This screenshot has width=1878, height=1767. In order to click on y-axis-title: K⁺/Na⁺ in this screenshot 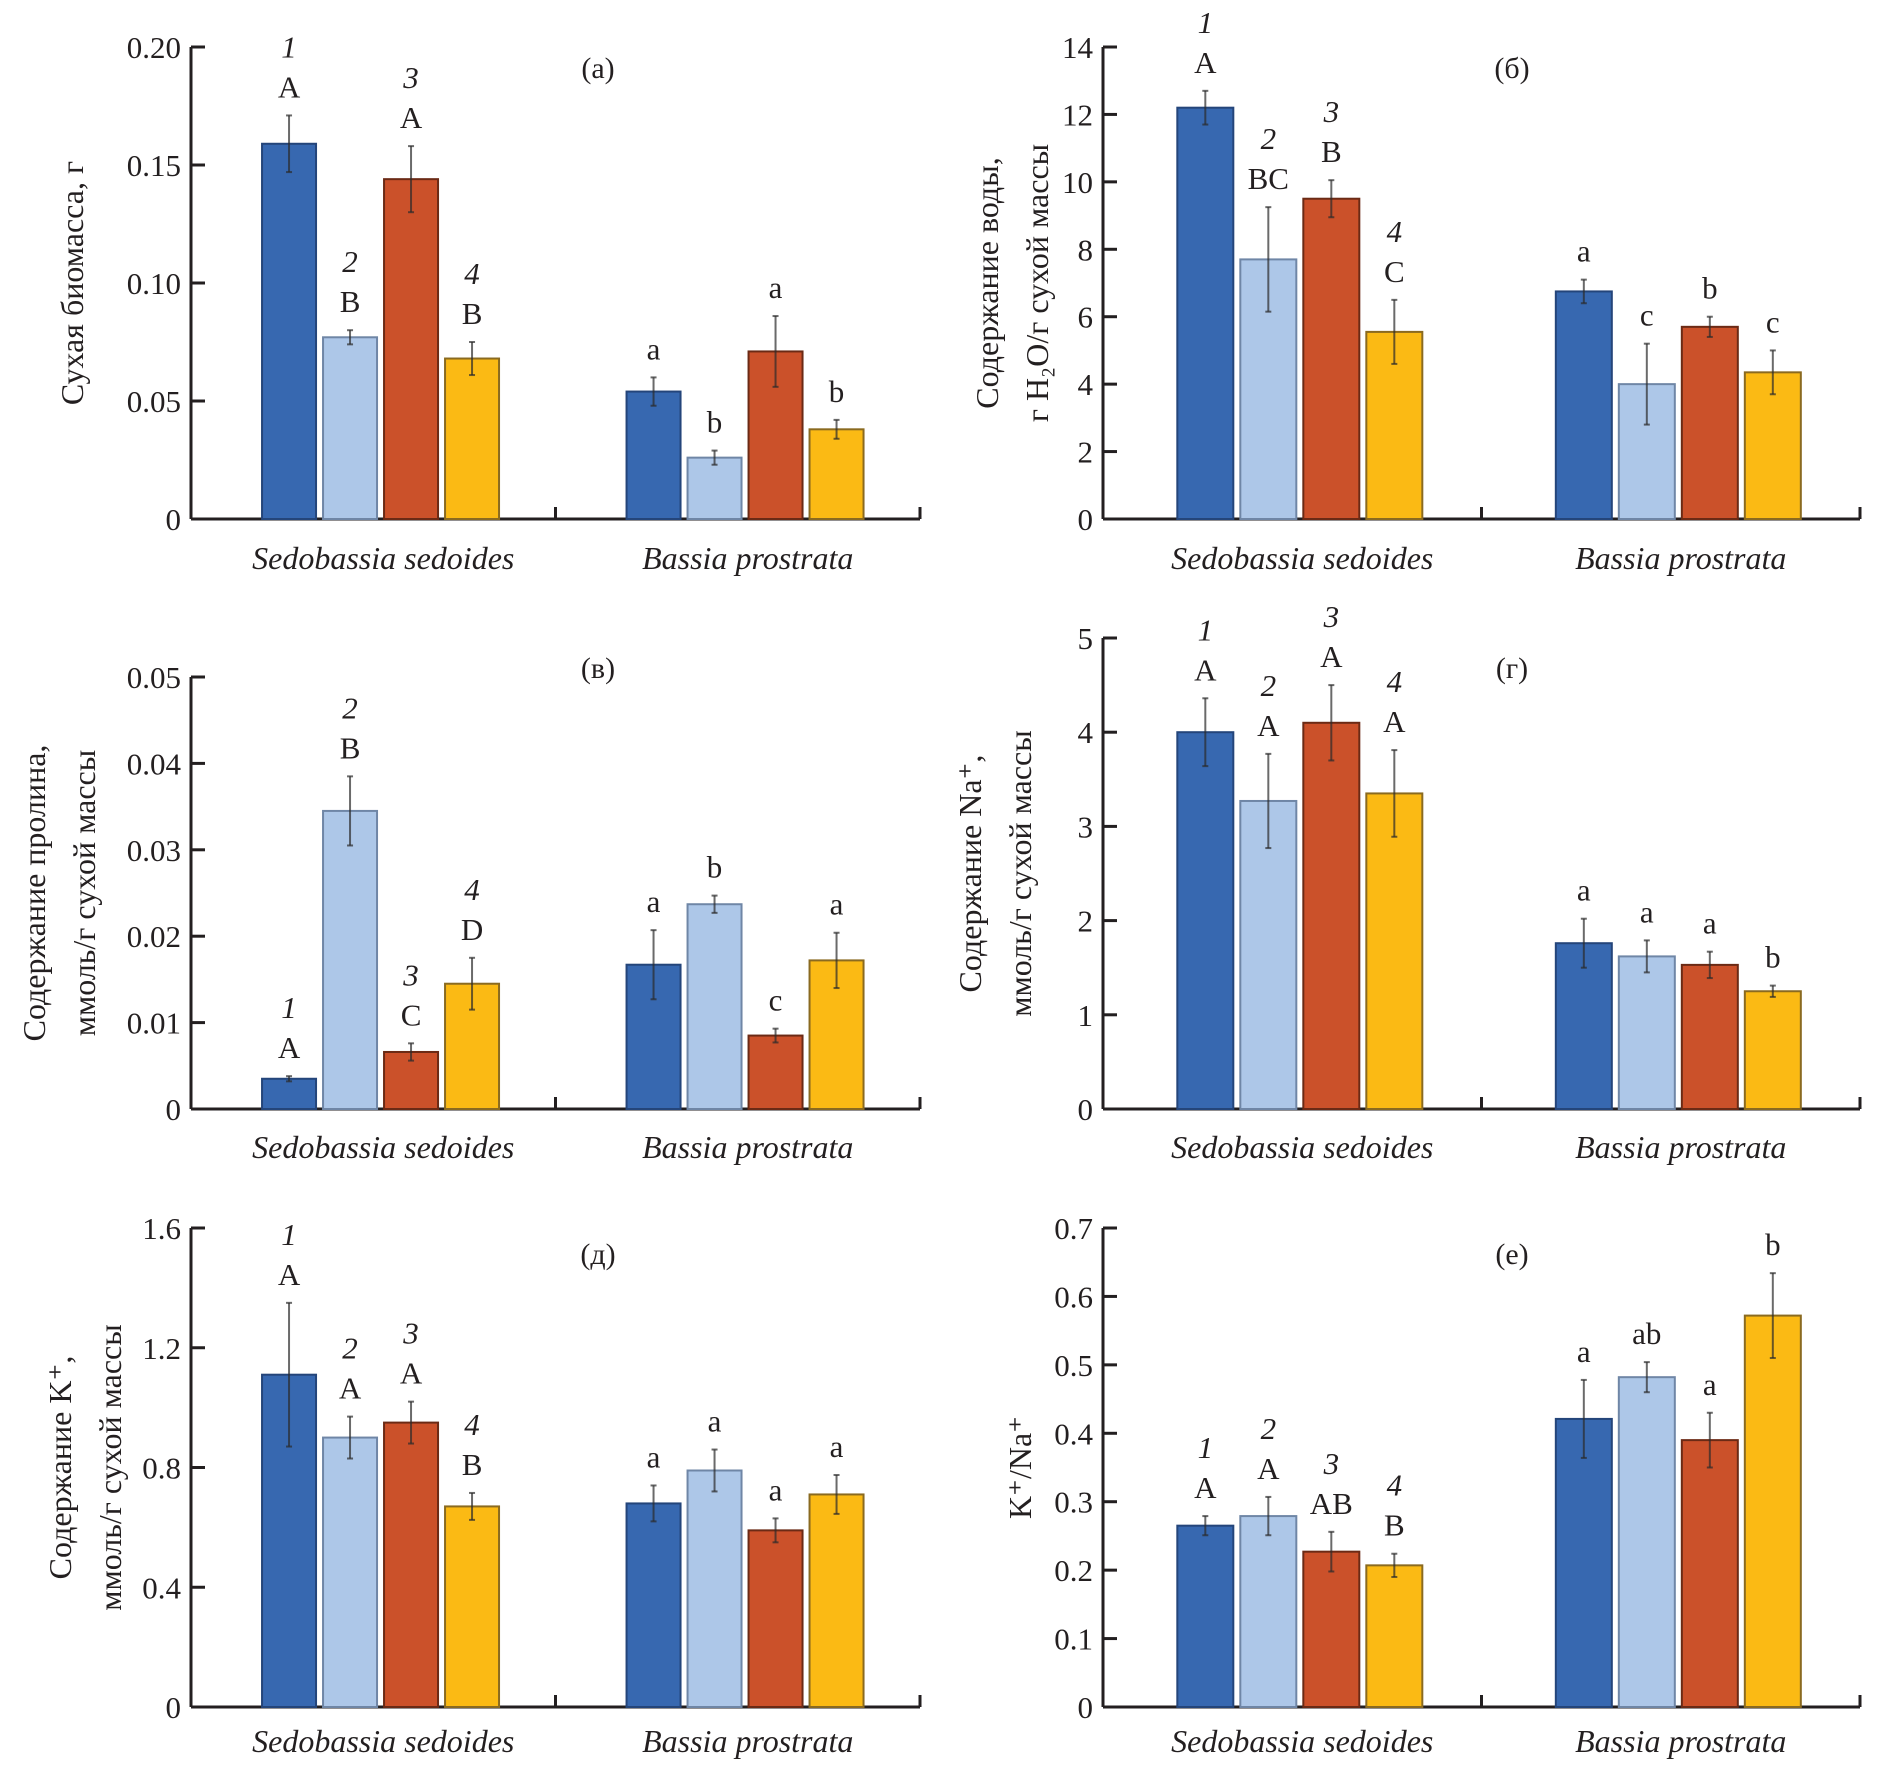, I will do `click(1020, 1467)`.